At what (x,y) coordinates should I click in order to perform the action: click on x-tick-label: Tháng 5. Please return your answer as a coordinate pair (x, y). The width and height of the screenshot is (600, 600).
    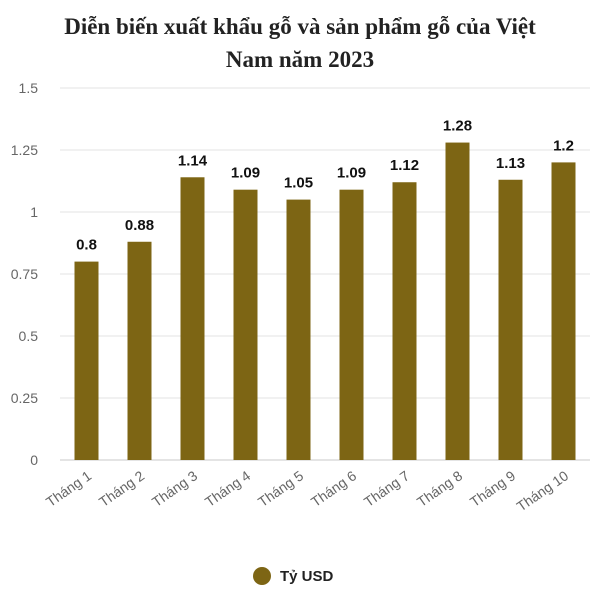
    Looking at the image, I should click on (280, 488).